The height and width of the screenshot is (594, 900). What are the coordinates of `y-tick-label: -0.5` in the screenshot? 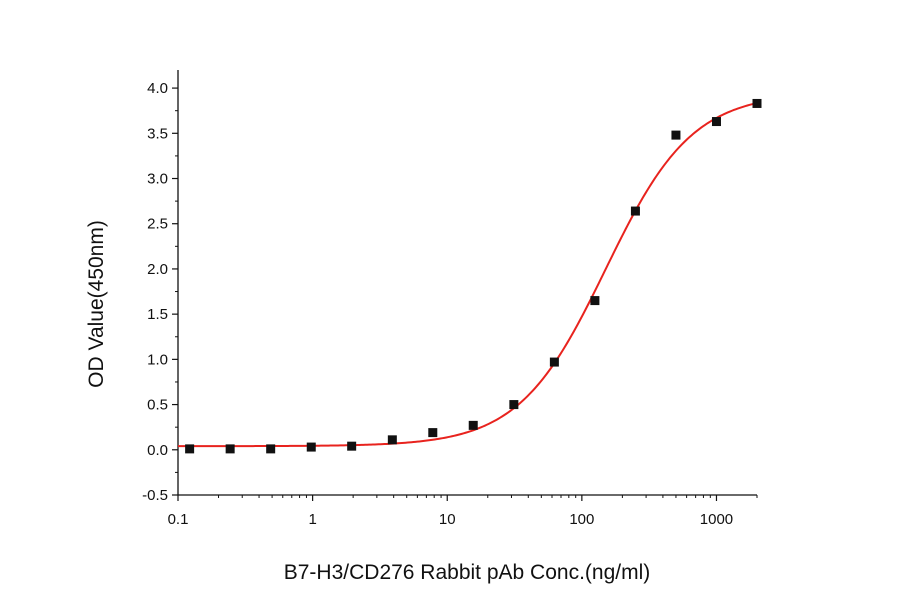 It's located at (155, 495).